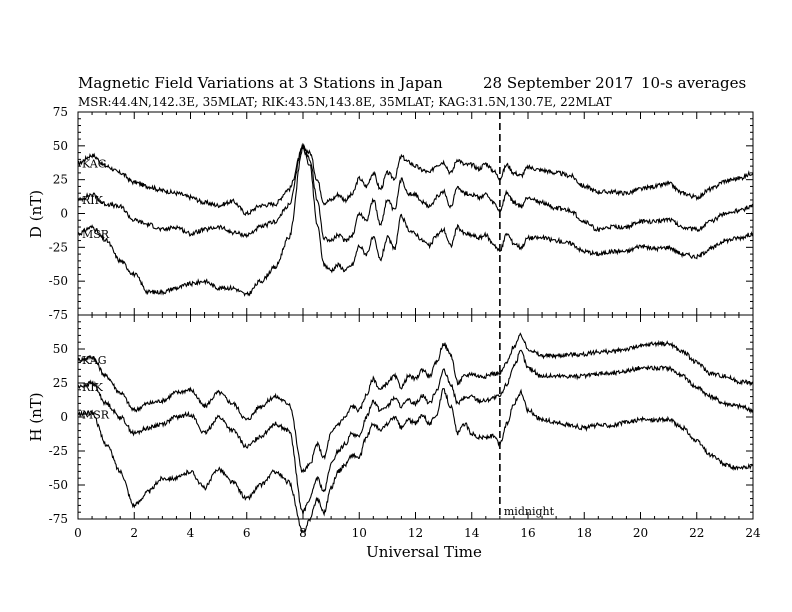 Image resolution: width=792 pixels, height=612 pixels. What do you see at coordinates (58, 315) in the screenshot?
I see `d-y-tick-label: -75` at bounding box center [58, 315].